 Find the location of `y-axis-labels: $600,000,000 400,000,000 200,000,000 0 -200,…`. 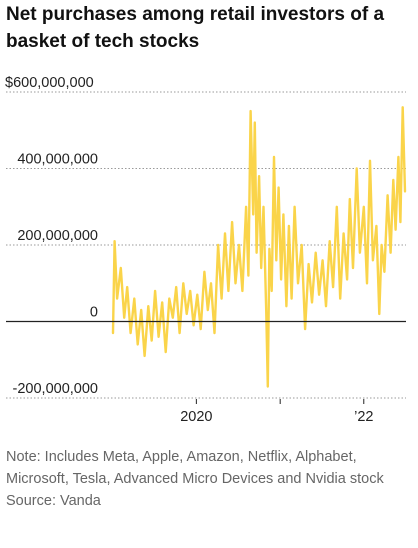

y-axis-labels: $600,000,000 400,000,000 200,000,000 0 -200,… is located at coordinates (51, 236).